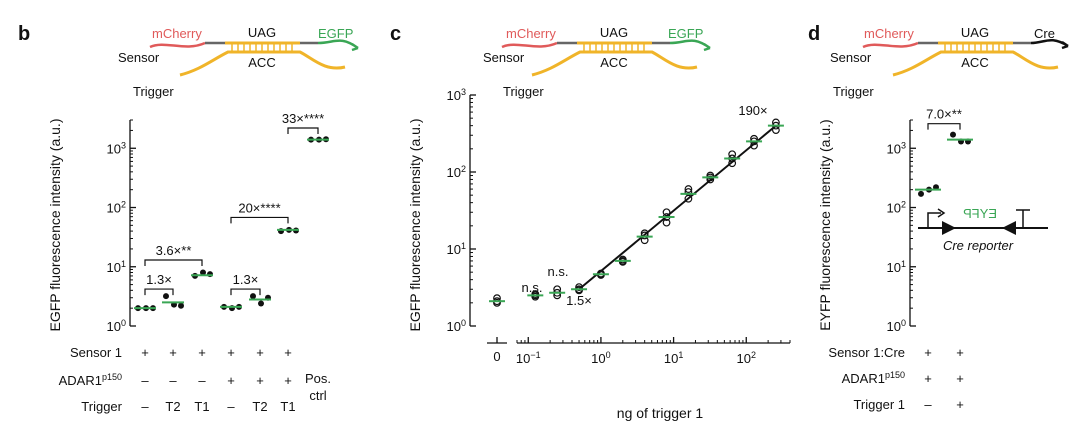 This screenshot has height=437, width=1080. Describe the element at coordinates (600, 358) in the screenshot. I see `x-tick-label: 10⁰` at that location.